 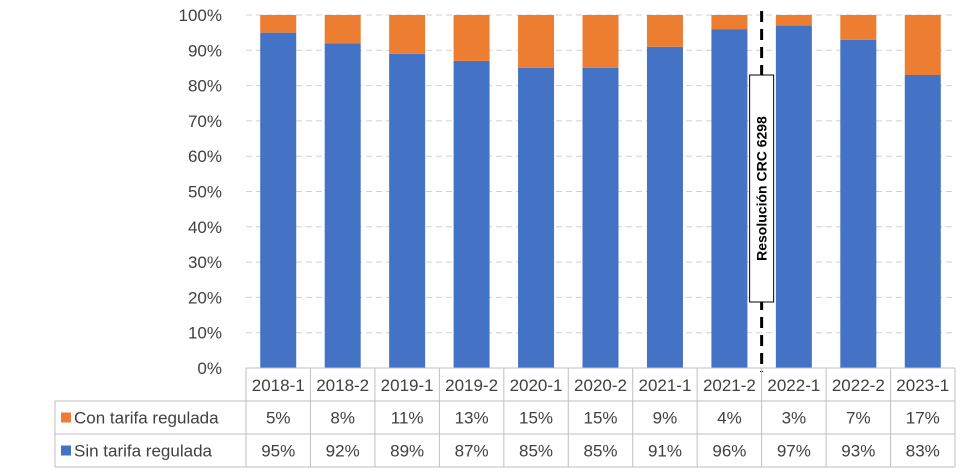 What do you see at coordinates (923, 451) in the screenshot?
I see `data-label: 83%` at bounding box center [923, 451].